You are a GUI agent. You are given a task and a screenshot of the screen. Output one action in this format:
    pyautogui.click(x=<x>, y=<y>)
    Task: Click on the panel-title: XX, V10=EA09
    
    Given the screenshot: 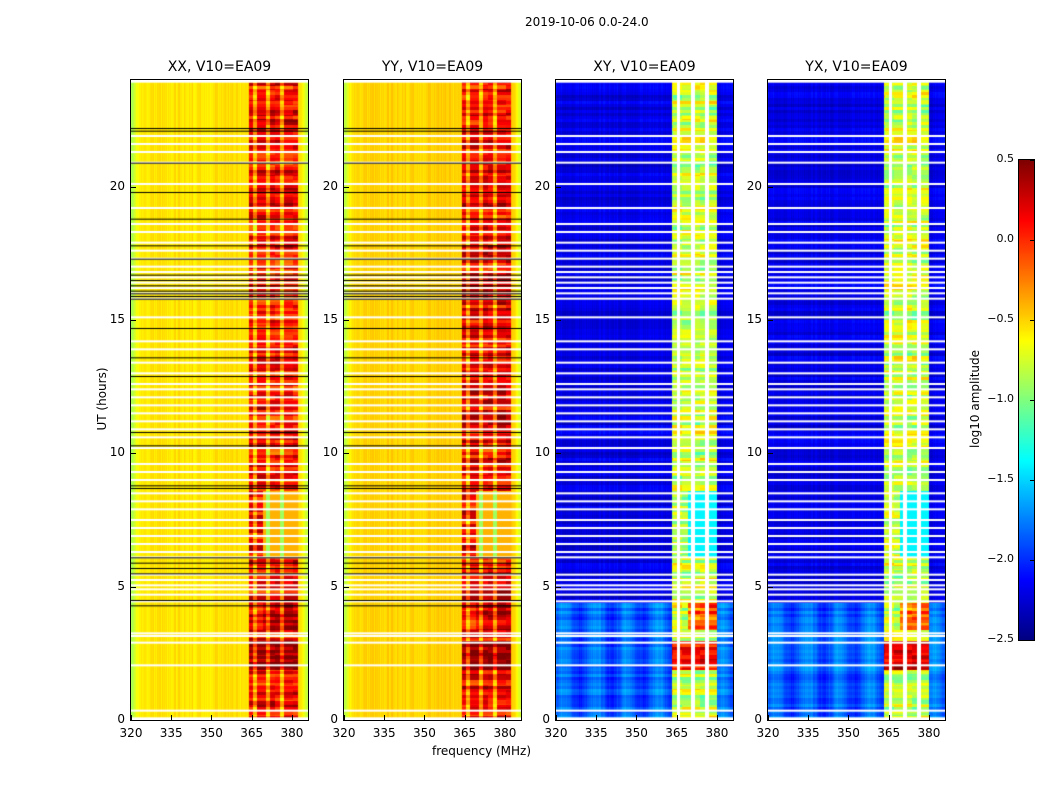 What is the action you would take?
    pyautogui.click(x=219, y=67)
    